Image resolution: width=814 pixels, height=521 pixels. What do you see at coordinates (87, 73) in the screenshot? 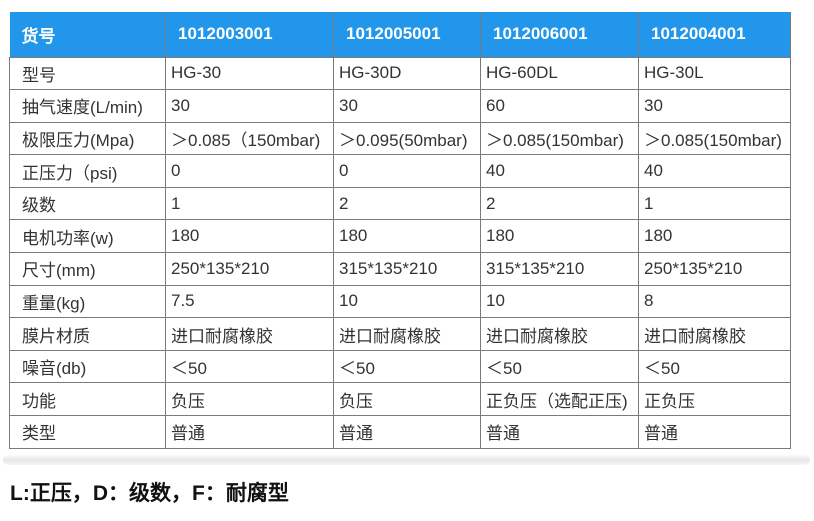
I see `row-label: 型号` at bounding box center [87, 73].